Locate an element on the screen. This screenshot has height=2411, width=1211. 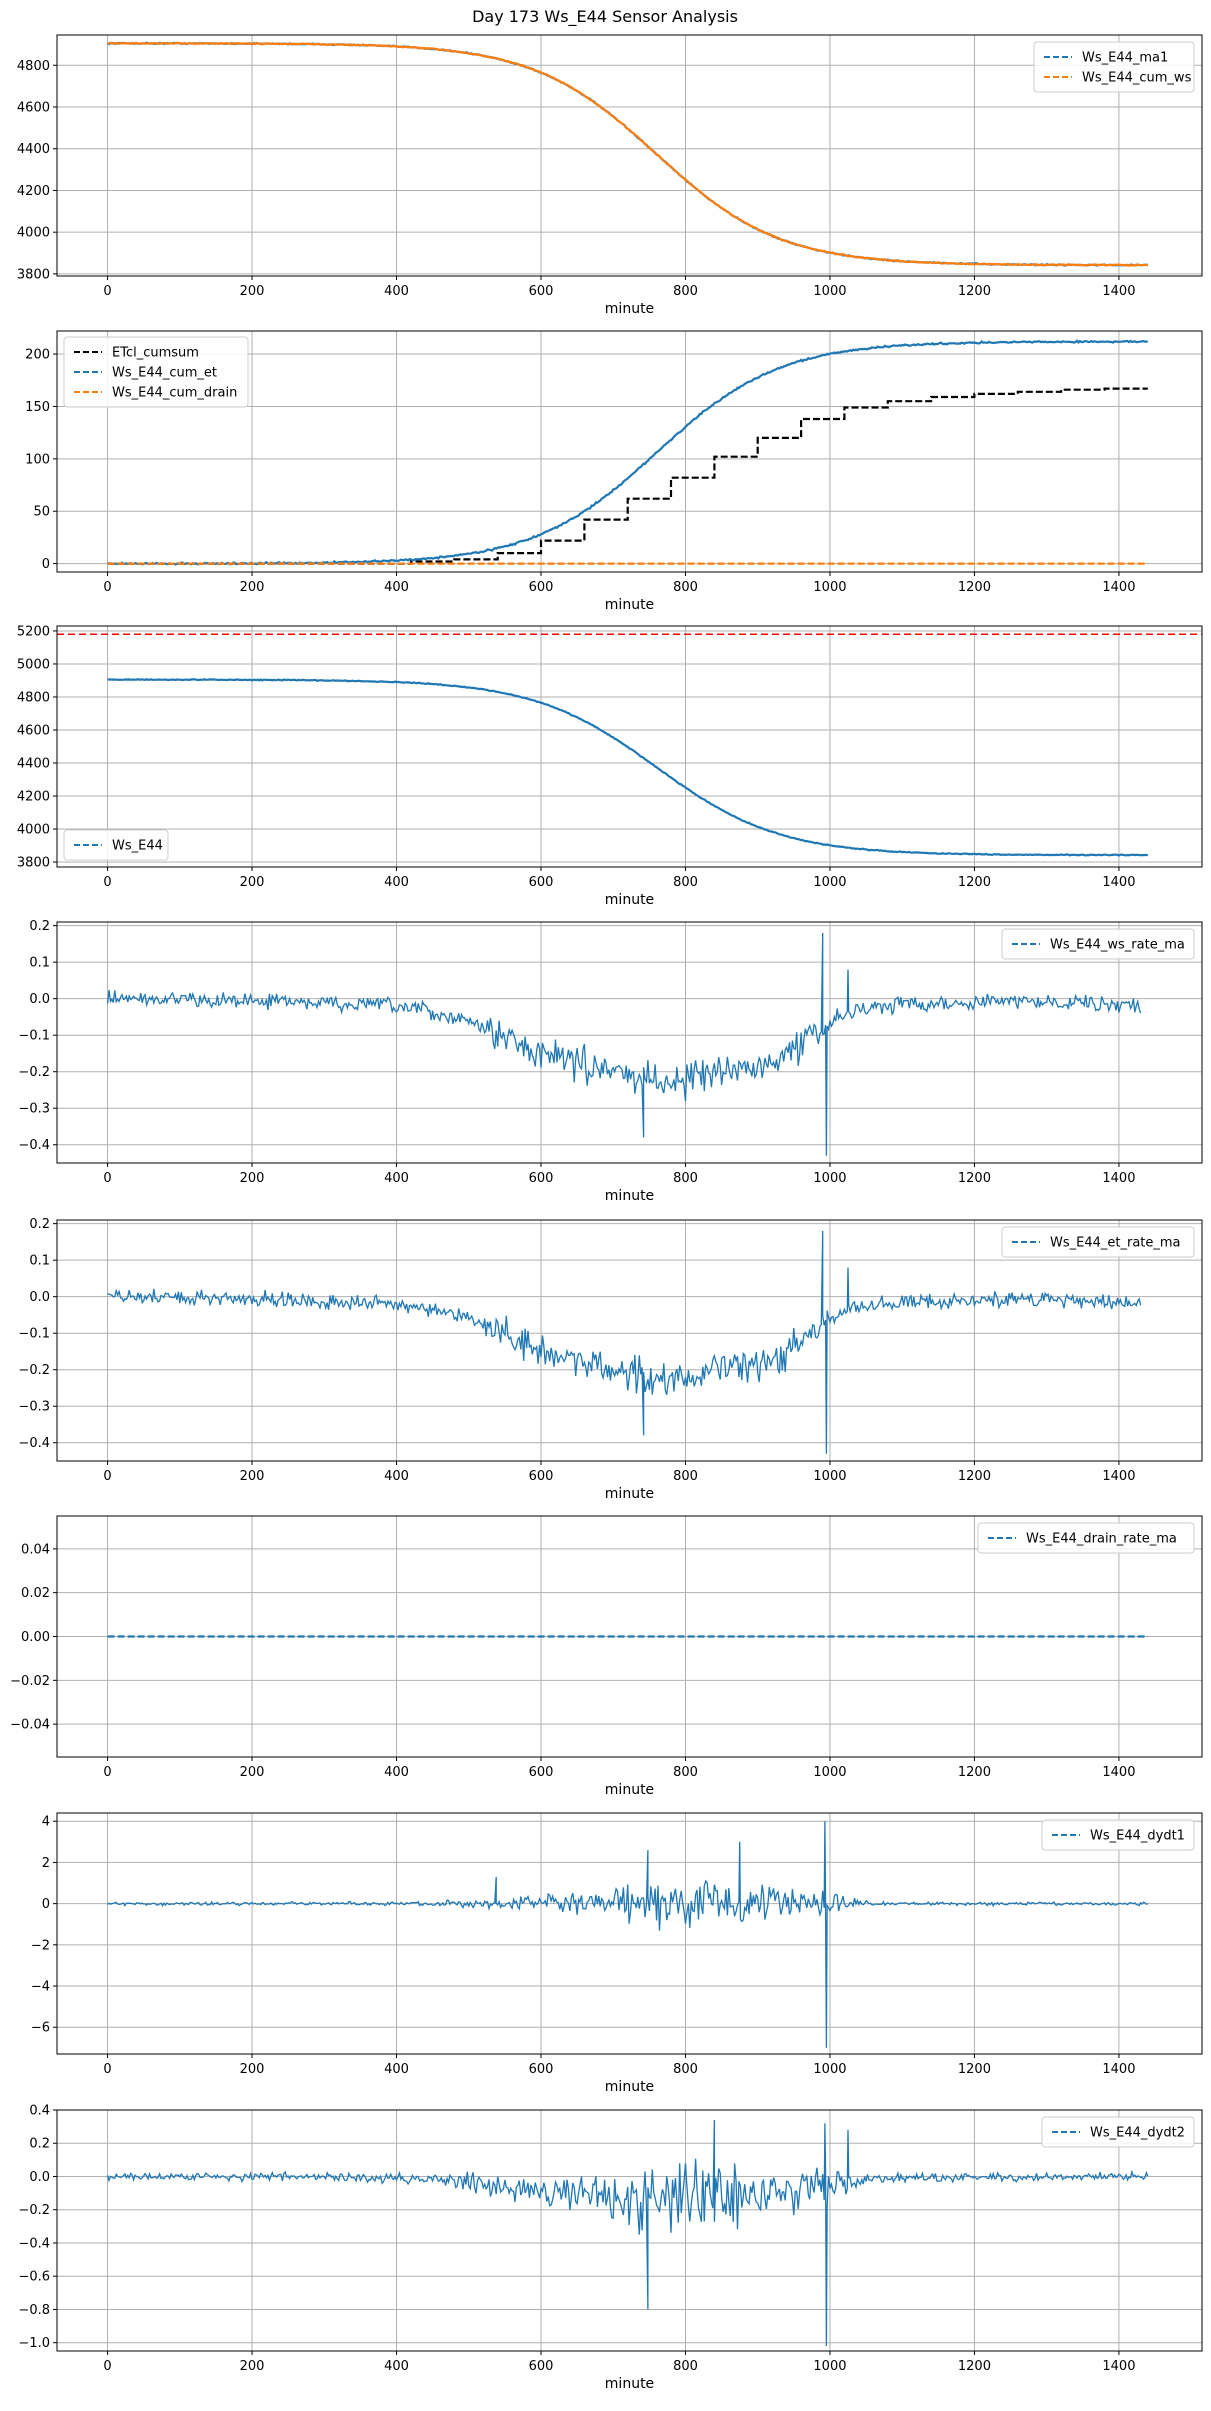
y-tick-label: 4000 is located at coordinates (33, 233).